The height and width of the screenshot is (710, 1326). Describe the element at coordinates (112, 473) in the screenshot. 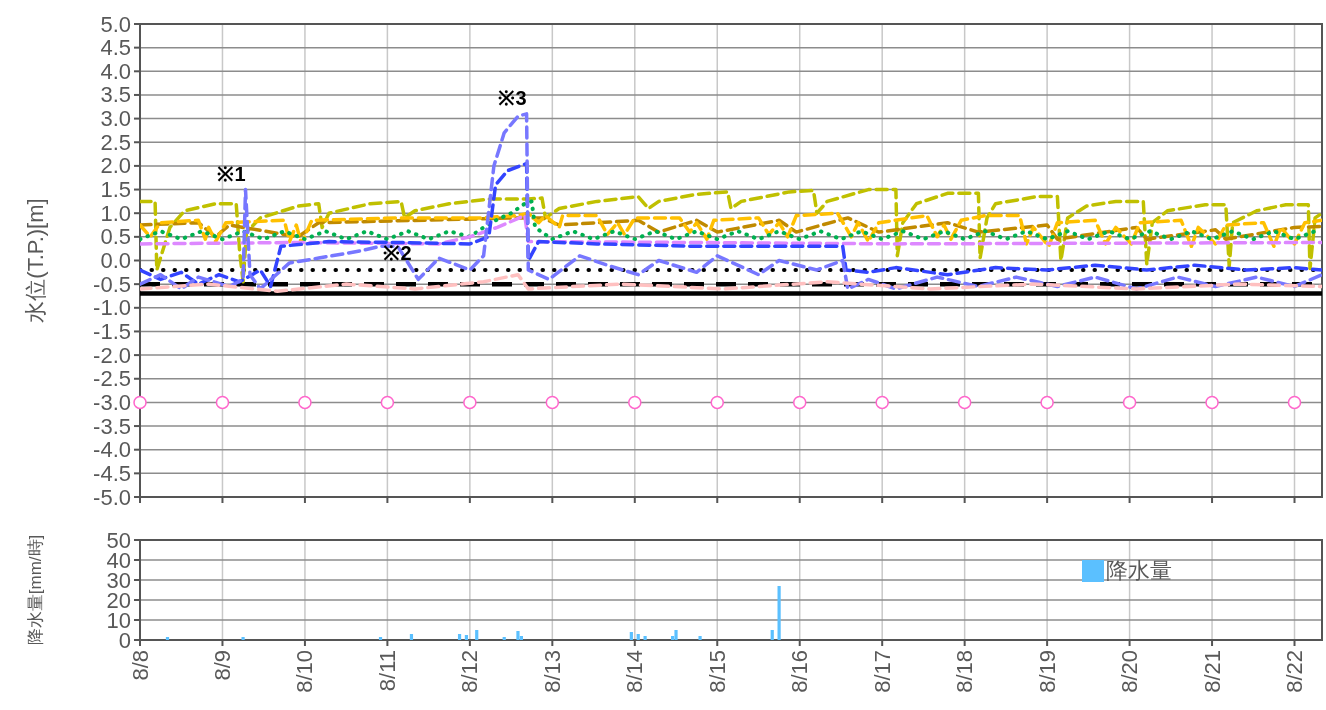

I see `y-tick-label: -4.5` at that location.